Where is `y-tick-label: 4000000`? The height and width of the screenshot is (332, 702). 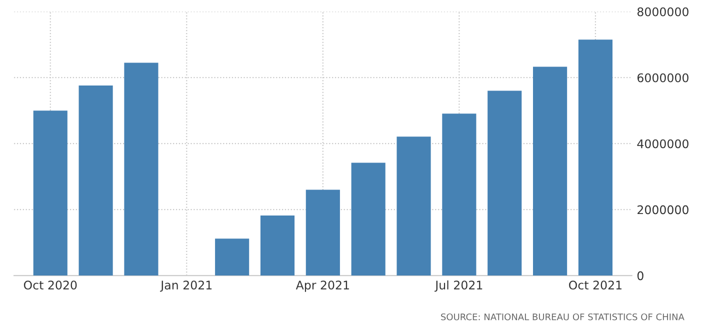
y-tick-label: 4000000 is located at coordinates (662, 143).